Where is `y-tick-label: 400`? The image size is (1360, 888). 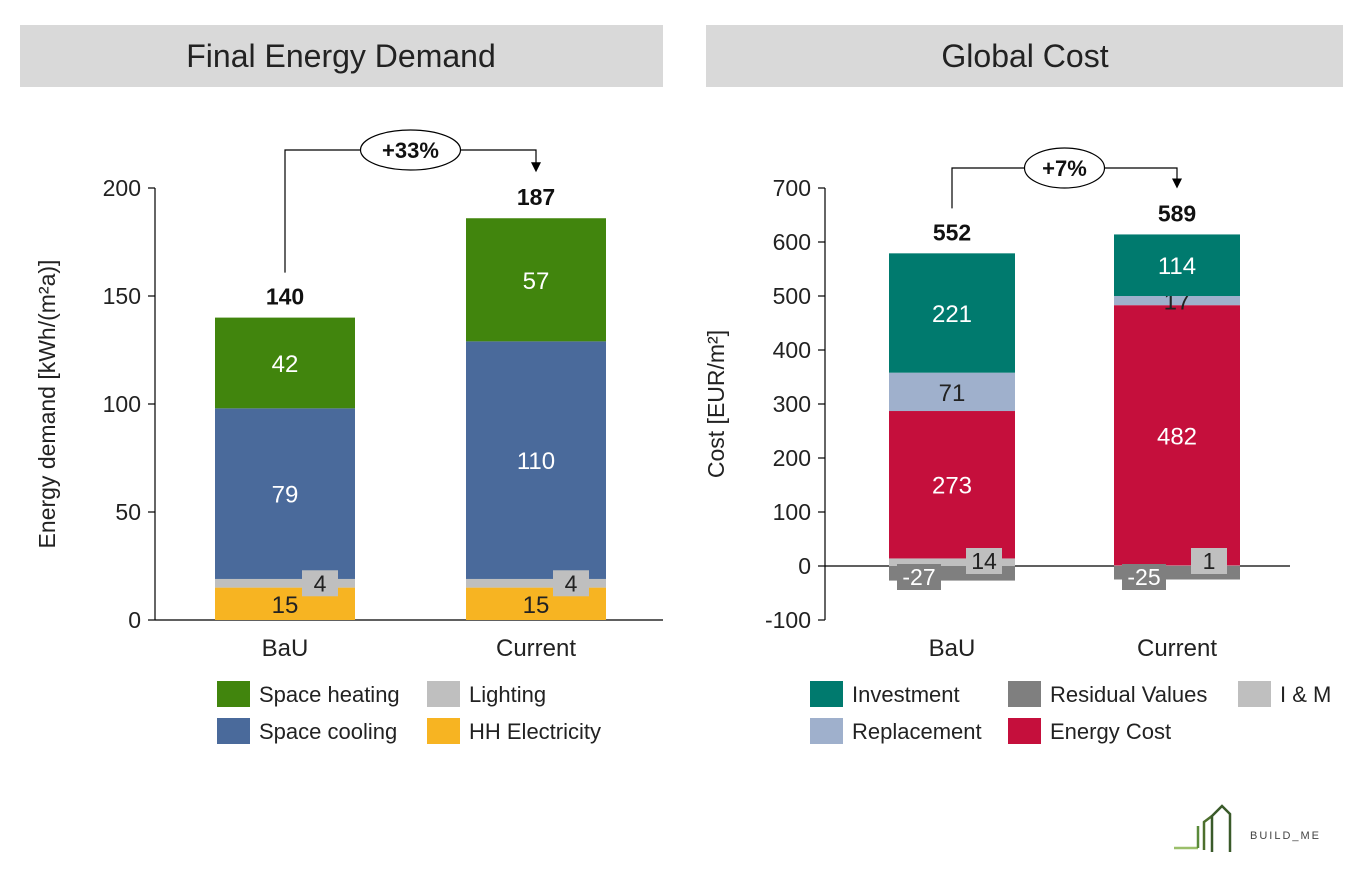
y-tick-label: 400 is located at coordinates (792, 350).